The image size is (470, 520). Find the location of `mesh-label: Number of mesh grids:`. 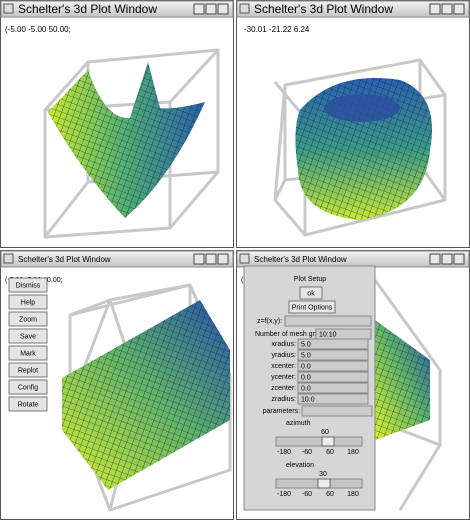

mesh-label: Number of mesh grids: is located at coordinates (290, 334).